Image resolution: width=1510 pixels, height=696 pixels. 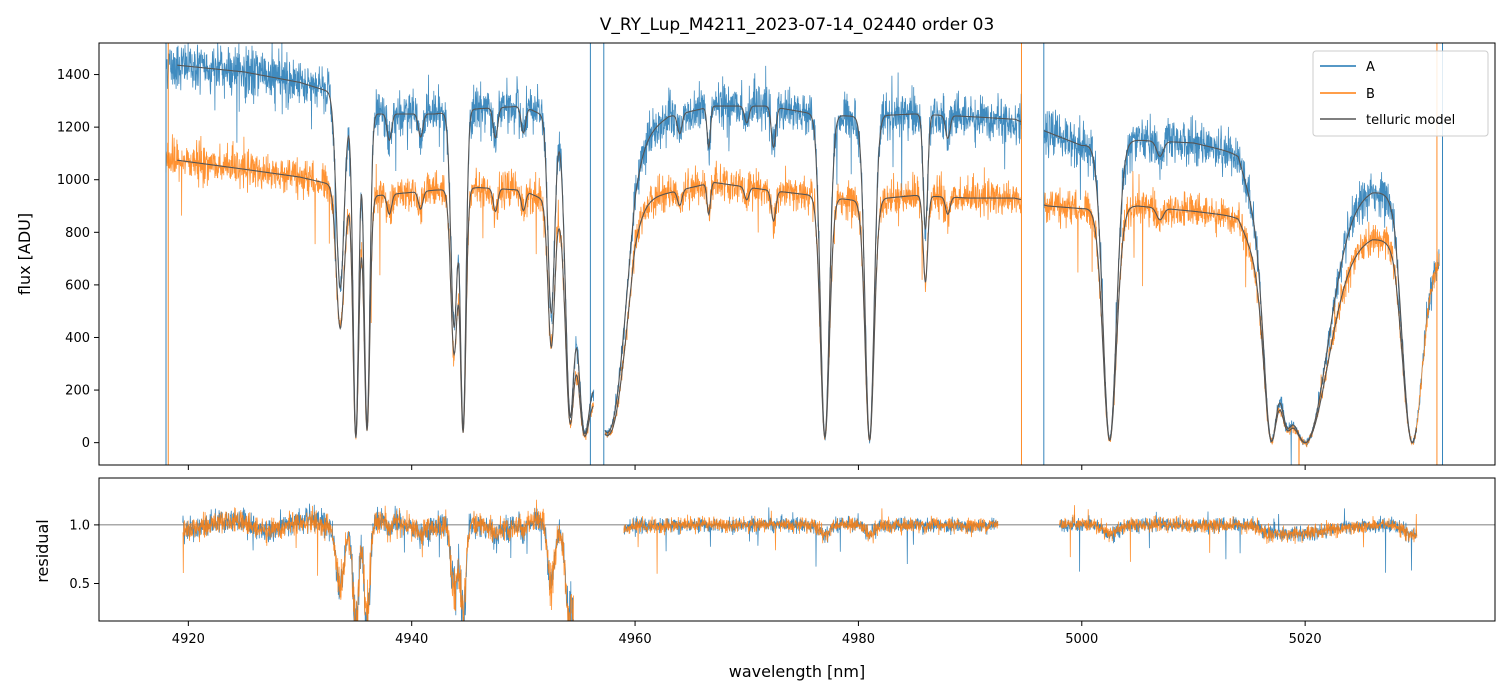 What do you see at coordinates (86, 443) in the screenshot?
I see `top-y-tick-label: 0` at bounding box center [86, 443].